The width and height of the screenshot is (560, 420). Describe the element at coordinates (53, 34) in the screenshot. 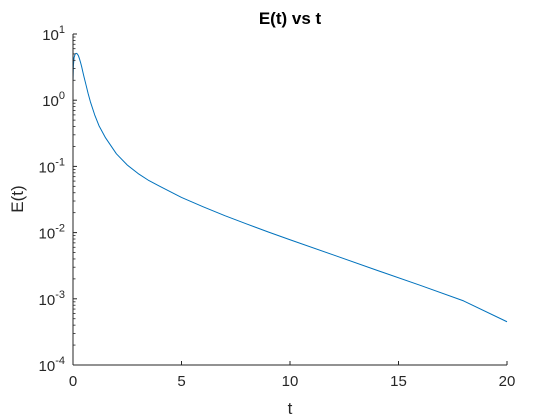

I see `y-tick-label: 10¹` at that location.